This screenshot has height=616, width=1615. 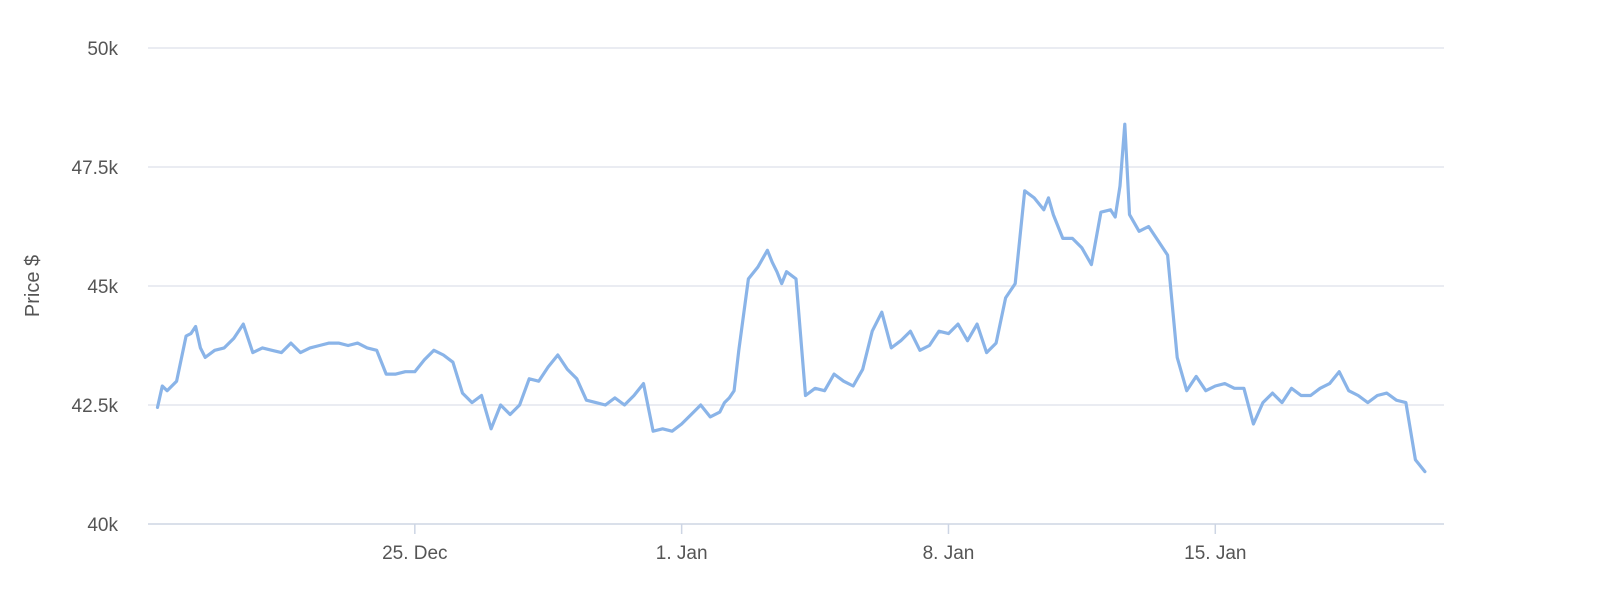 What do you see at coordinates (414, 553) in the screenshot?
I see `x-tick-label: 25. Dec` at bounding box center [414, 553].